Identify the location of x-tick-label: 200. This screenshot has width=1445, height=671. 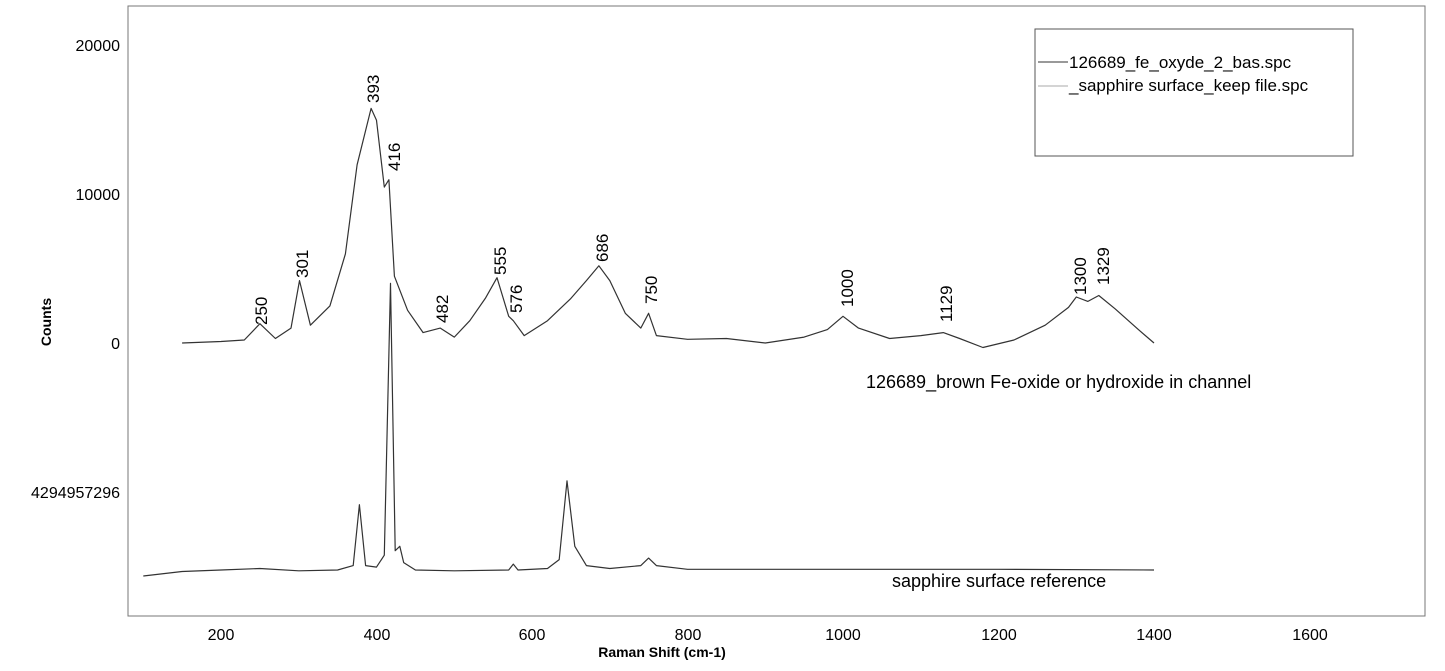
(221, 635).